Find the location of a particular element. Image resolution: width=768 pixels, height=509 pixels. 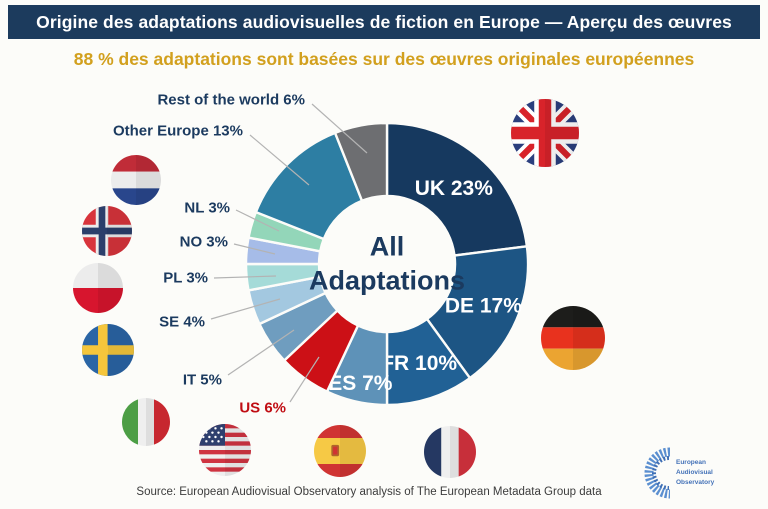

center-label-line1: All is located at coordinates (387, 246).